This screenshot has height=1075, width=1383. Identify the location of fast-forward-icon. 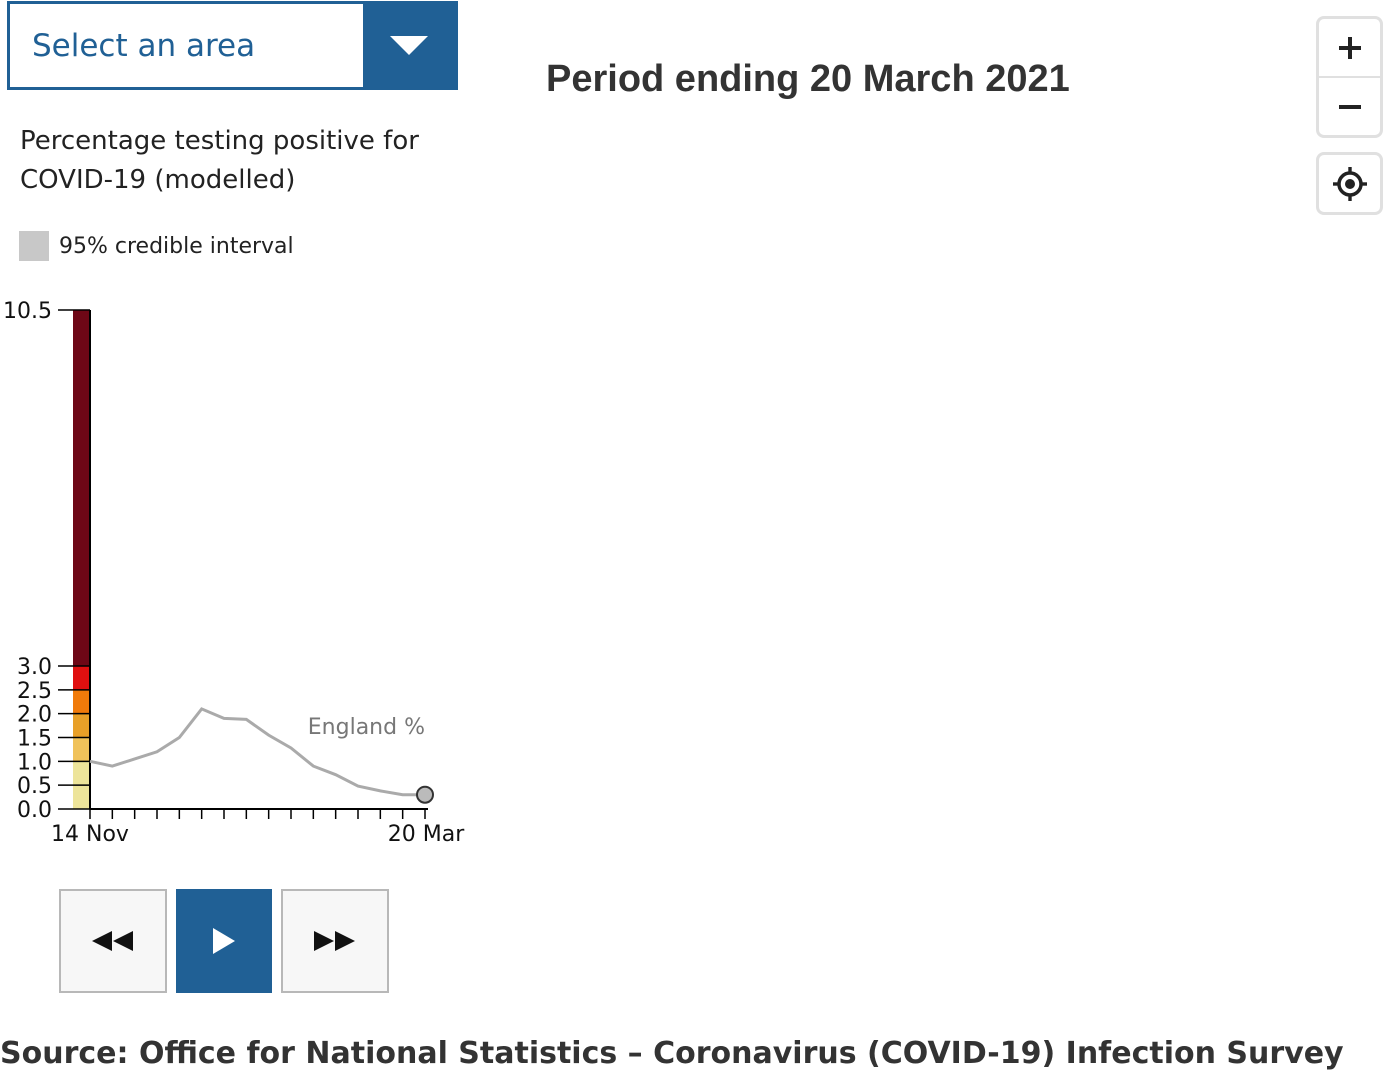
(334, 941).